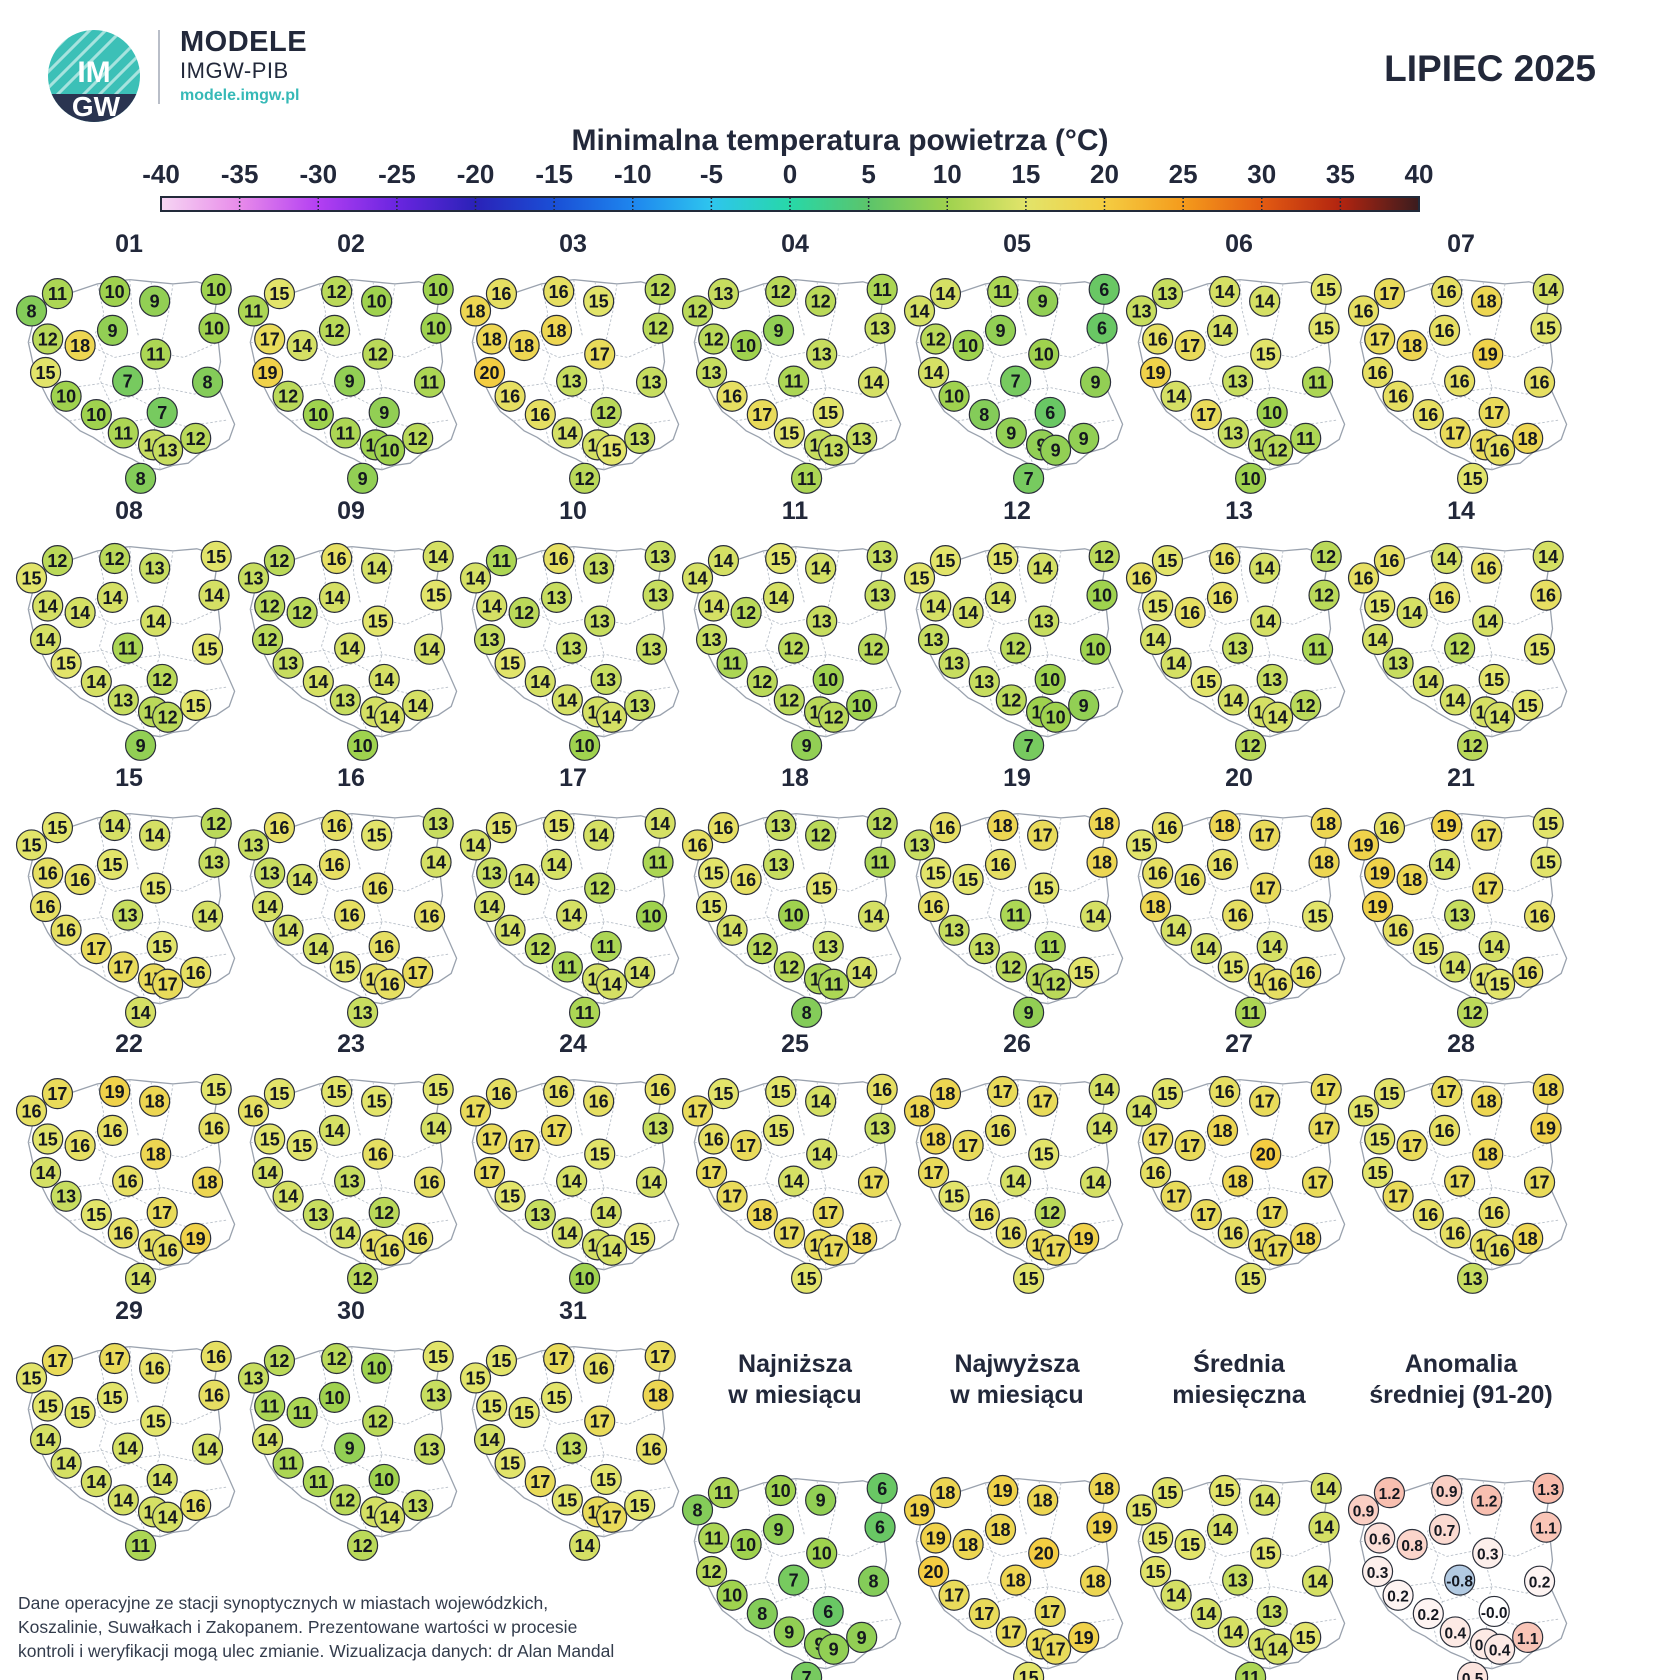  What do you see at coordinates (1548, 1490) in the screenshot?
I see `station-value: 1.3` at bounding box center [1548, 1490].